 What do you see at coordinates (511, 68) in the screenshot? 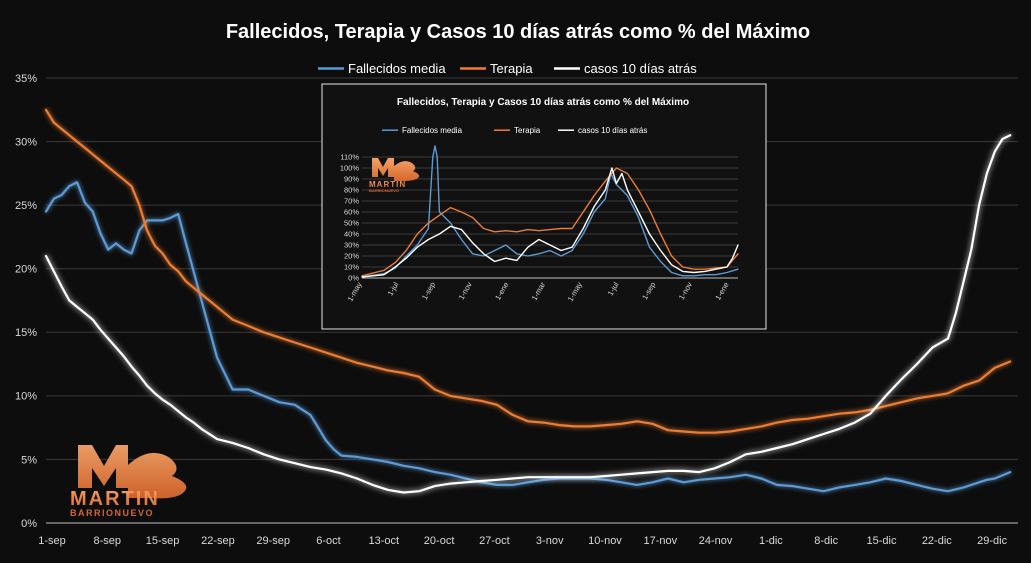
I see `main-legend-label-1: Terapia` at bounding box center [511, 68].